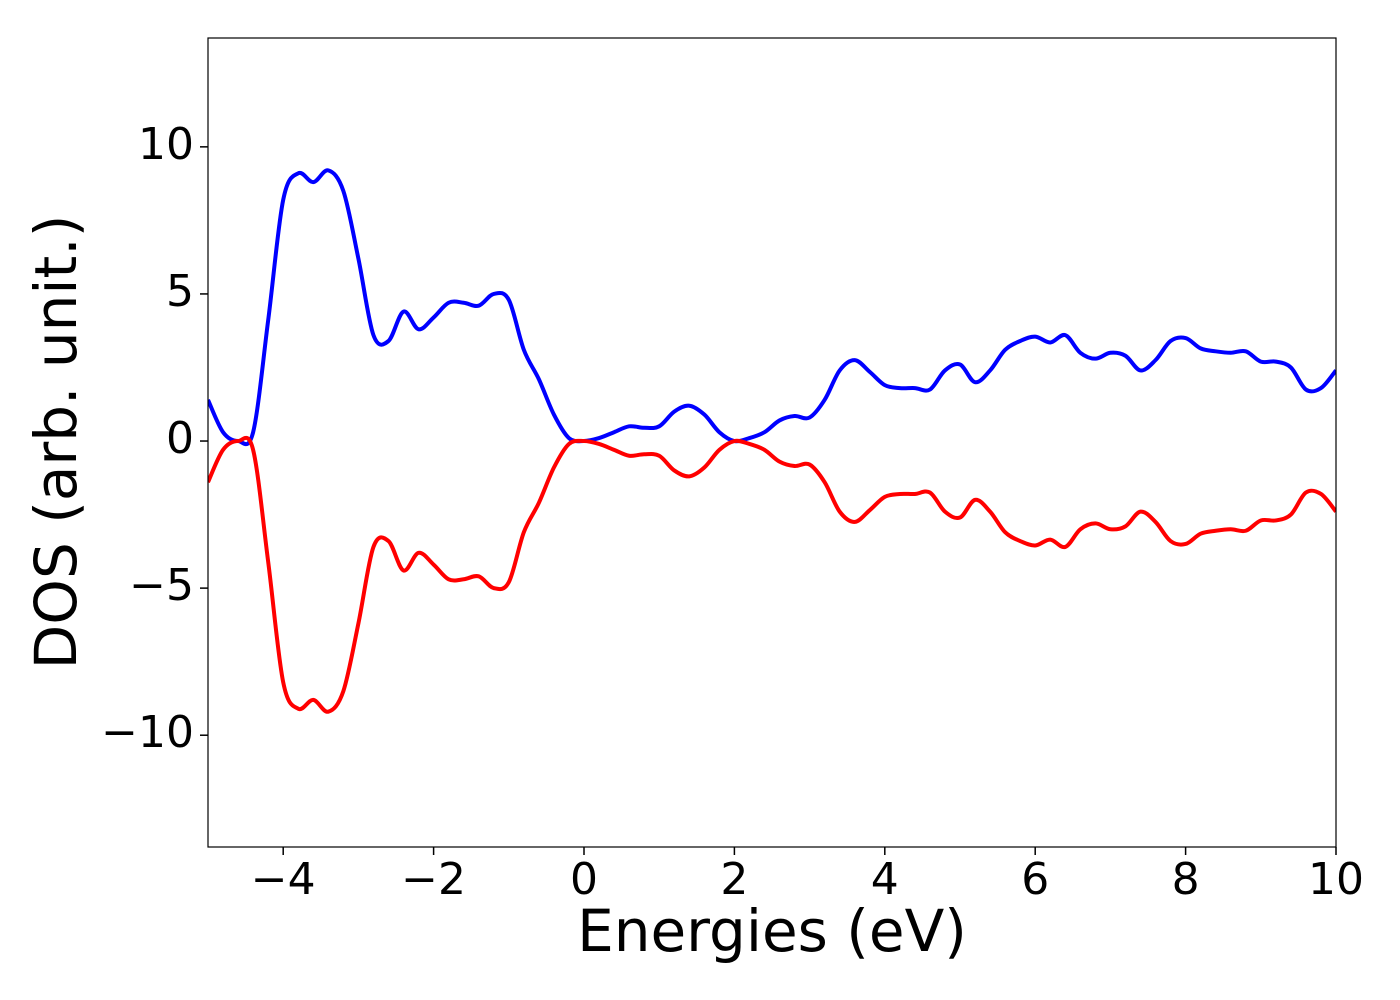  What do you see at coordinates (1035, 879) in the screenshot?
I see `x-tick-label: 6` at bounding box center [1035, 879].